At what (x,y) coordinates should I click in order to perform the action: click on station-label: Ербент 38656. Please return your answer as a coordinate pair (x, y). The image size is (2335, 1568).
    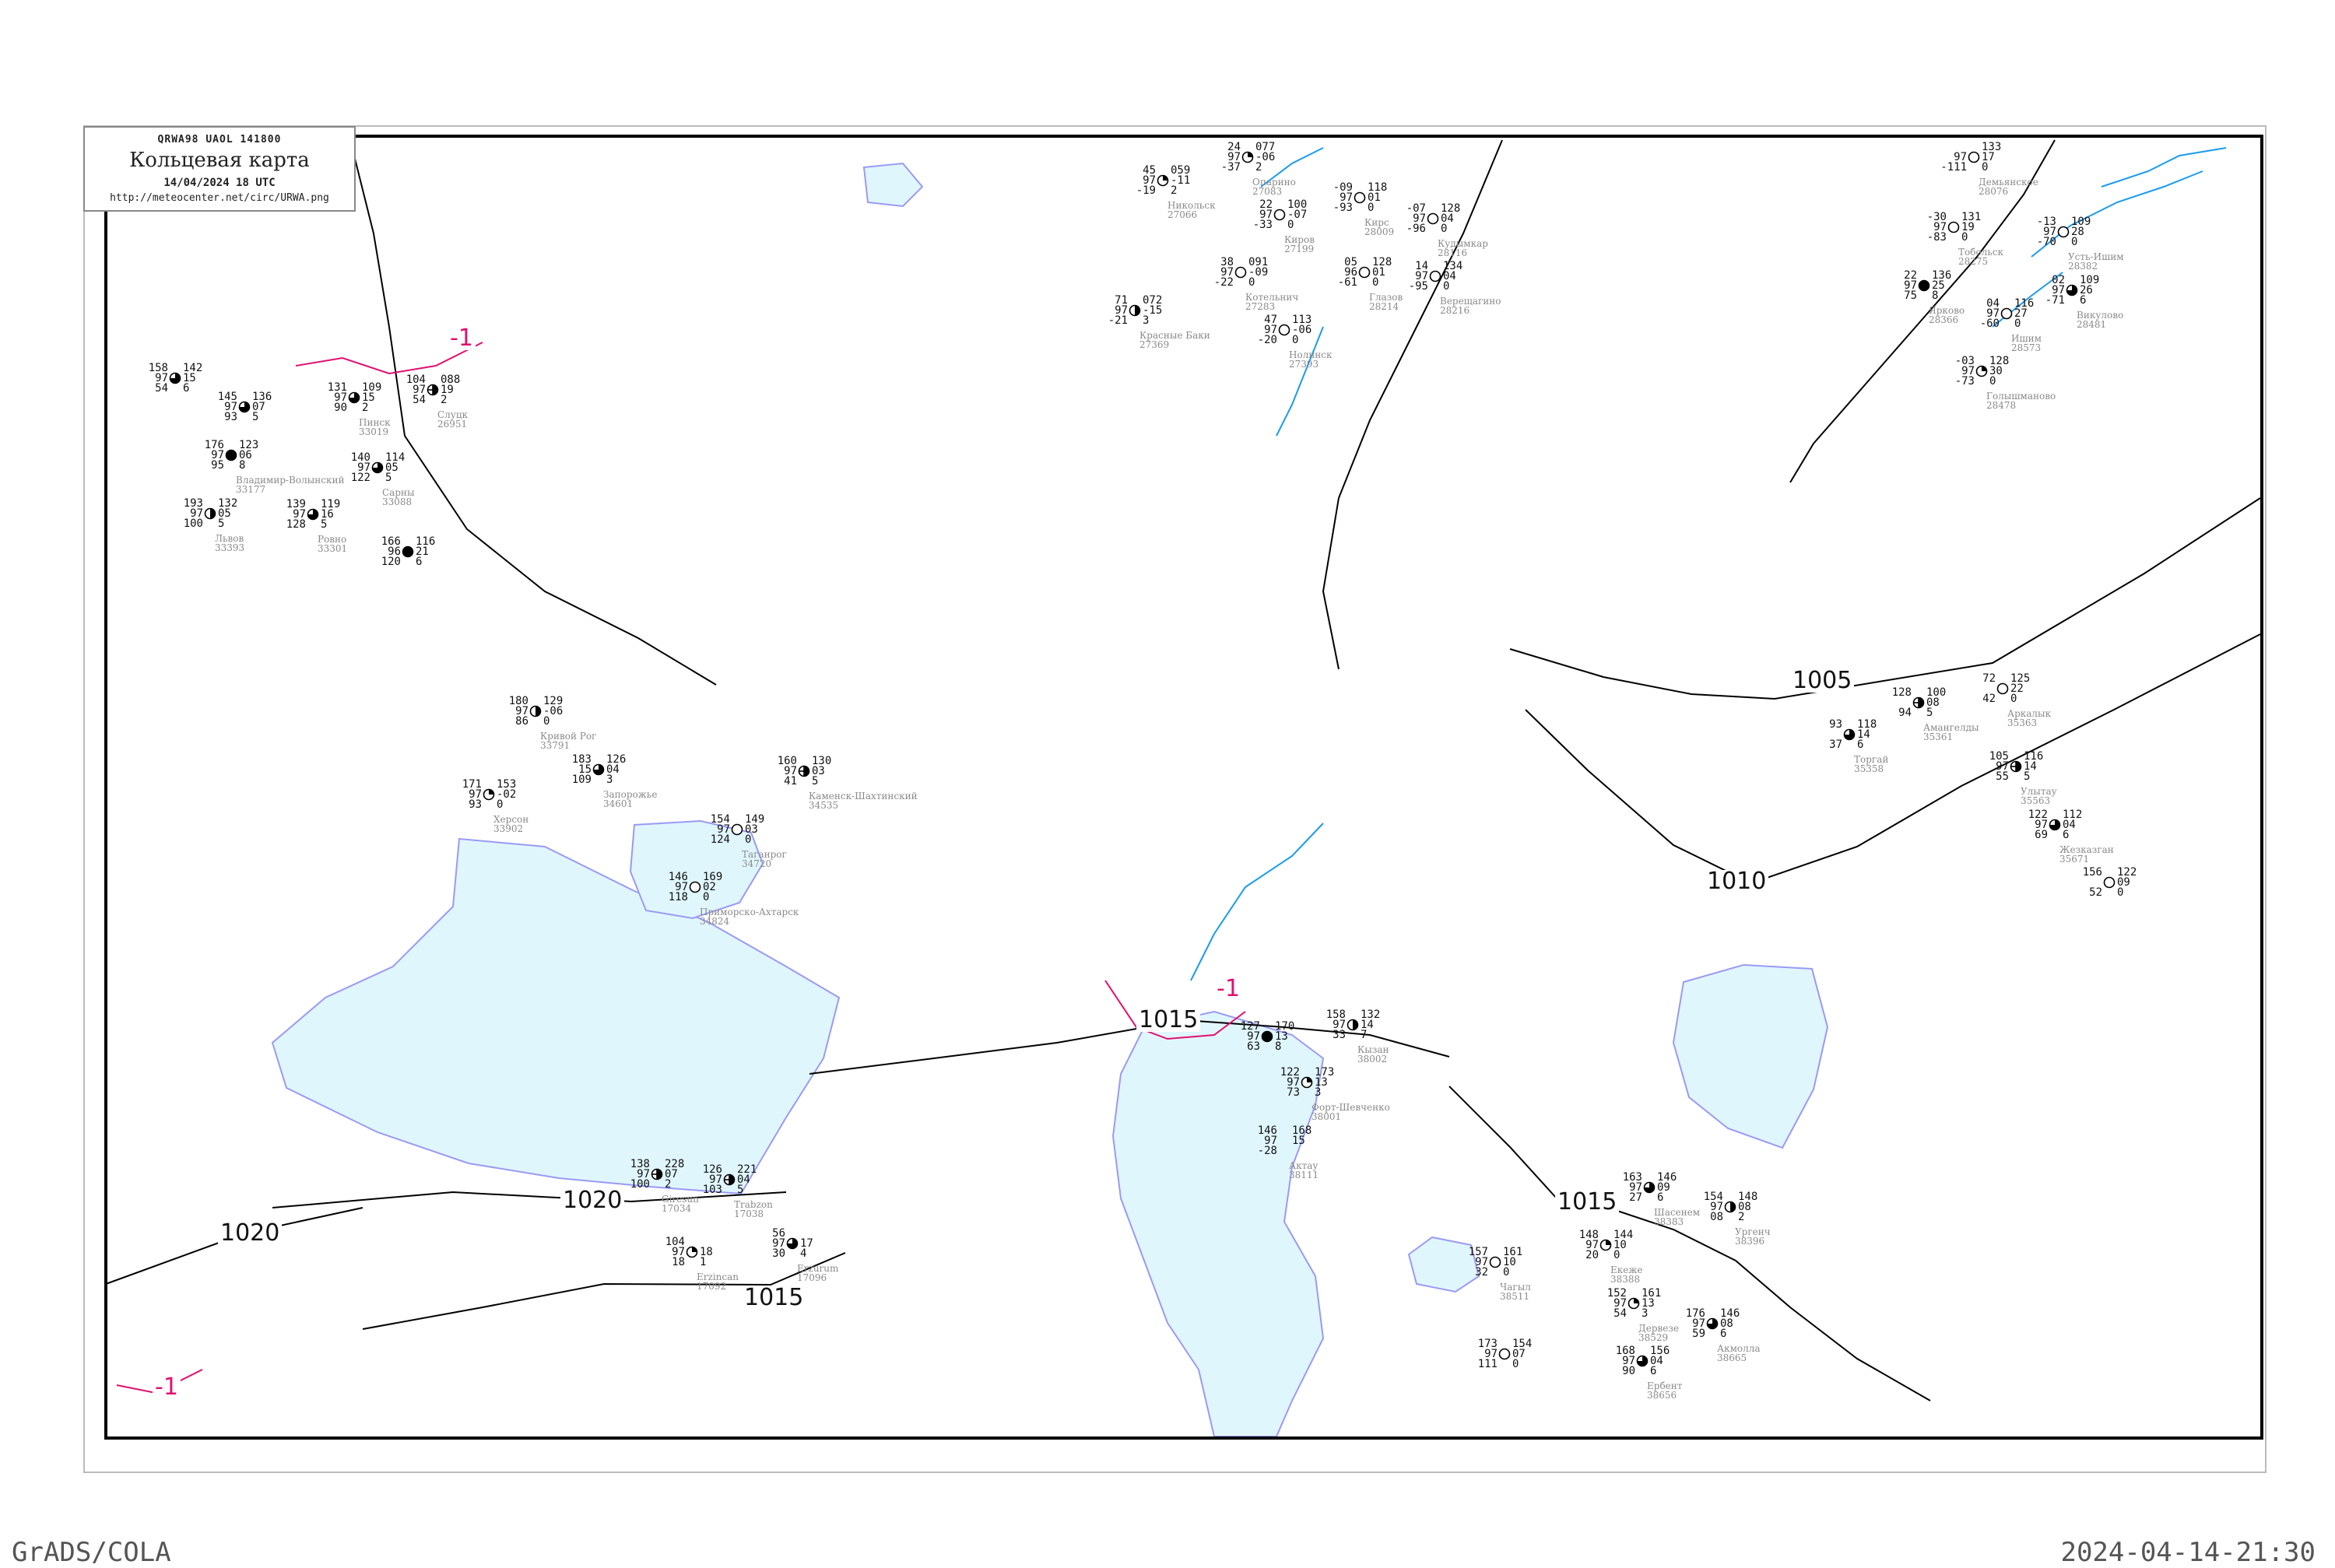
    Looking at the image, I should click on (1664, 1390).